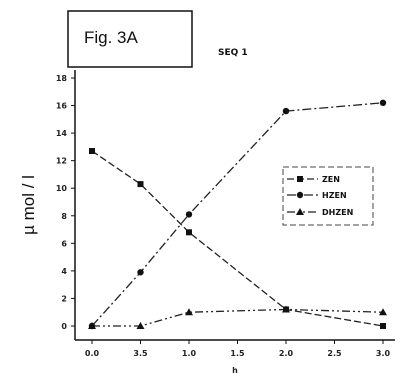  I want to click on y-tick-label: 4, so click(64, 271).